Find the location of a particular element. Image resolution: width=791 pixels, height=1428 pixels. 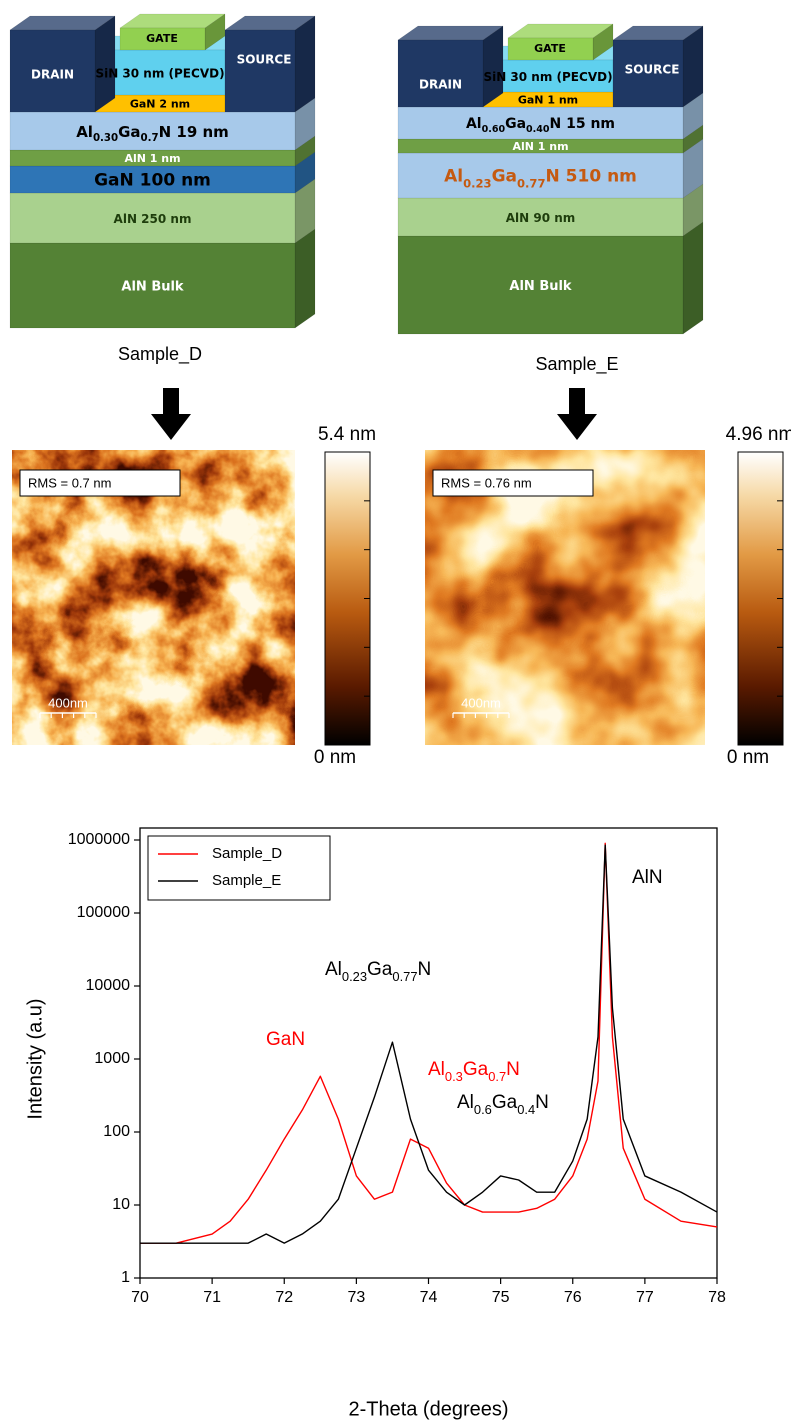

text-part: AlN 250 nm is located at coordinates (153, 219).